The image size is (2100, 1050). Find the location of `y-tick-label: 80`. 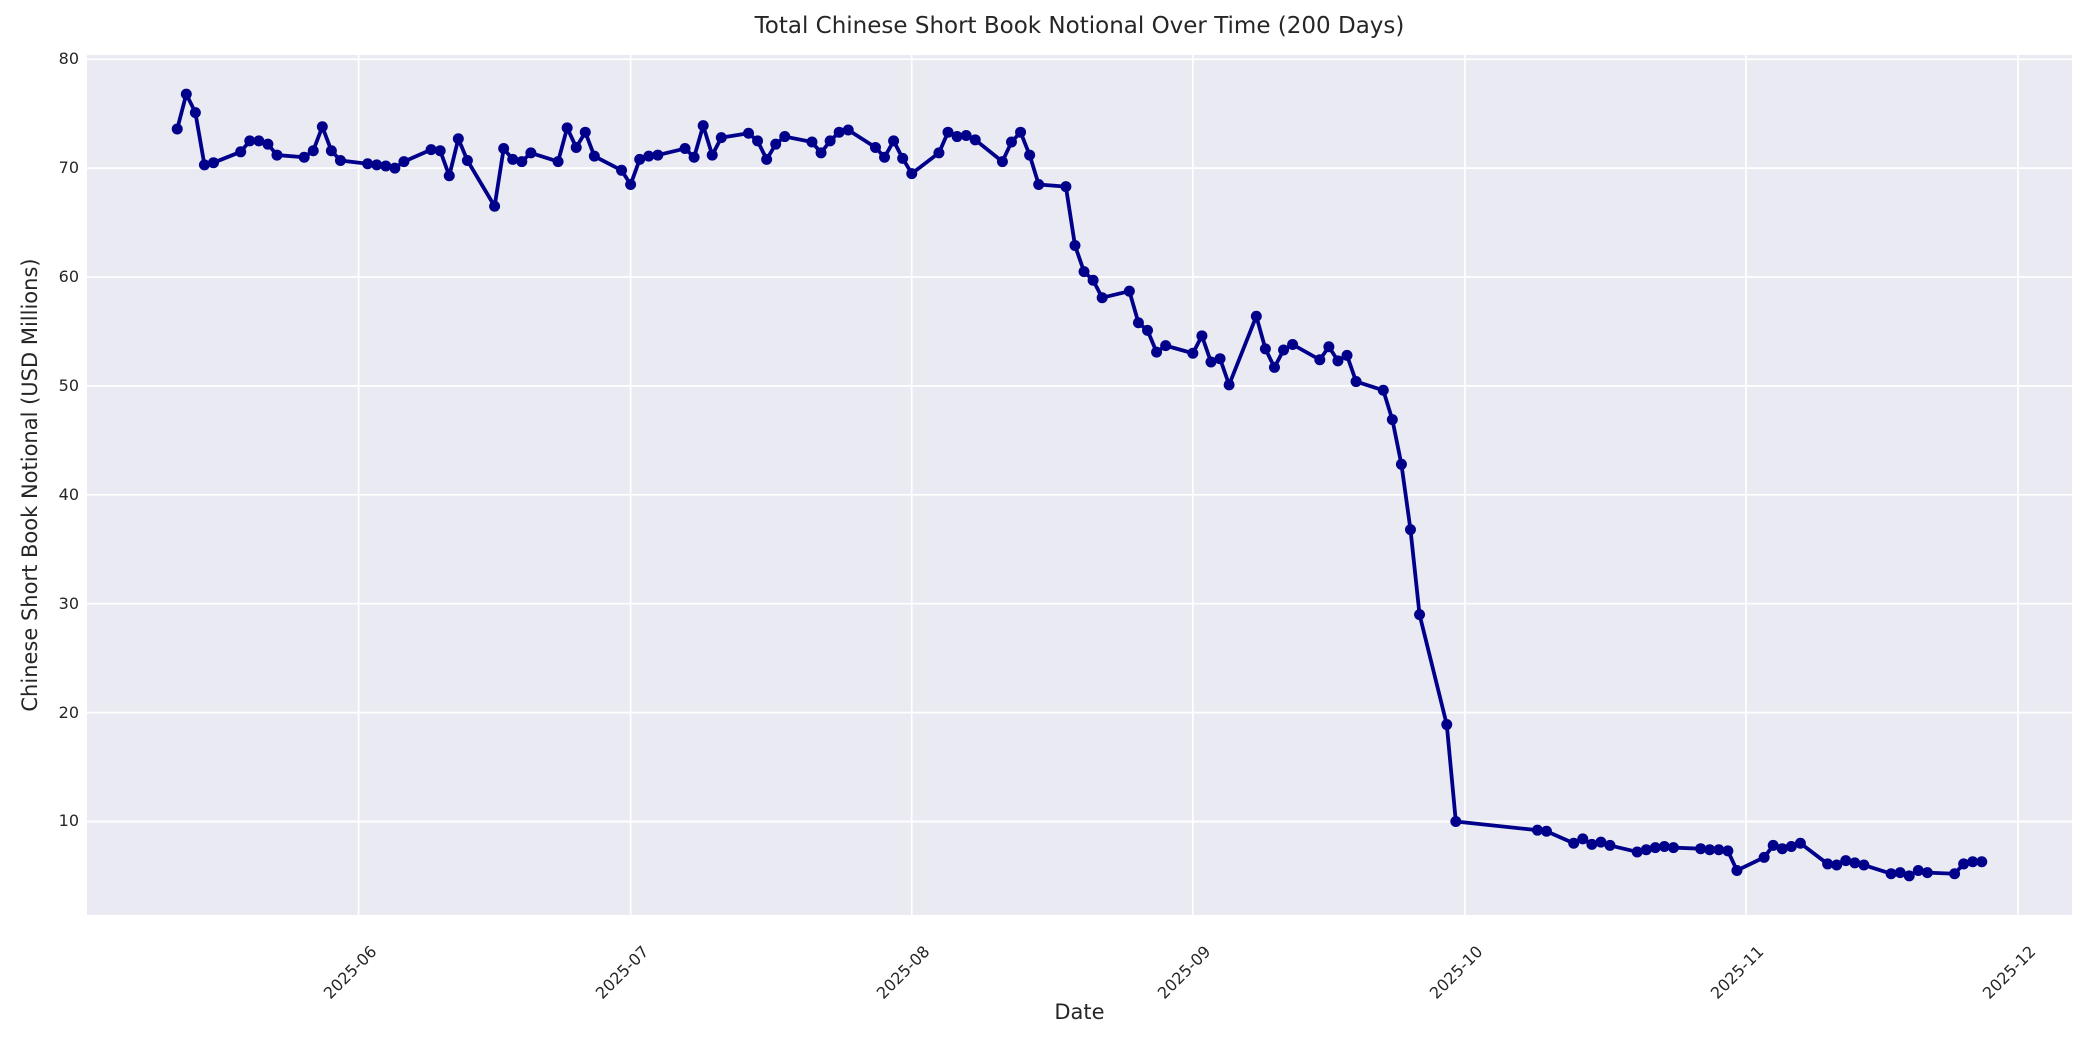

y-tick-label: 80 is located at coordinates (68, 59).